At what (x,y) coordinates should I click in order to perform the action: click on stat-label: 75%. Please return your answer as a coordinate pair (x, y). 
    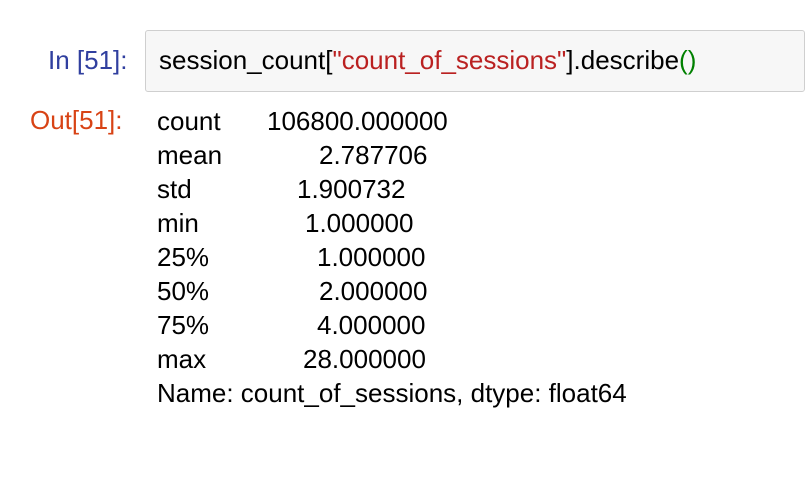
    Looking at the image, I should click on (183, 325).